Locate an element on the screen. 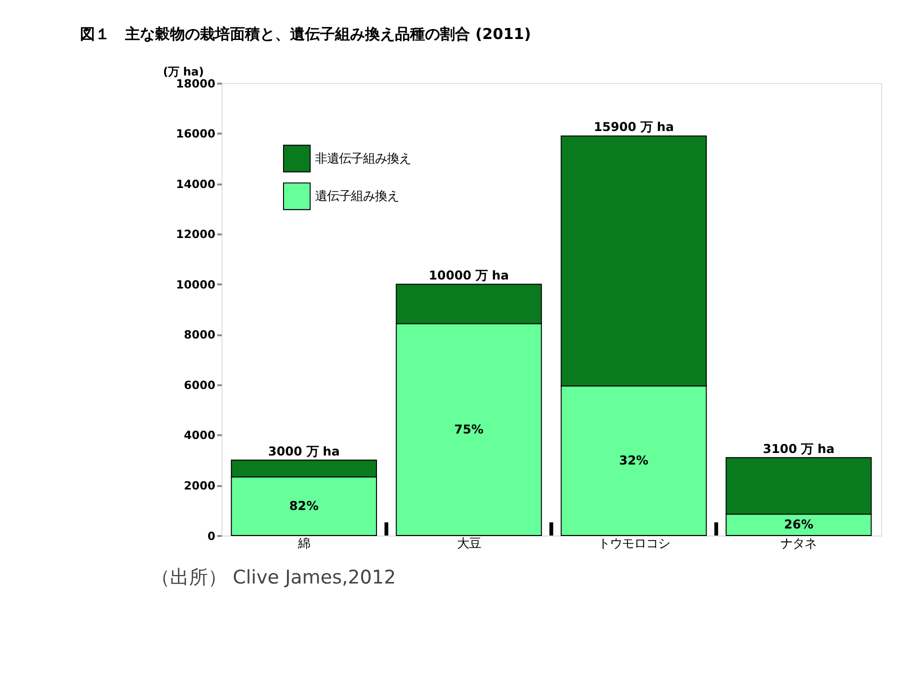 The image size is (900, 684). y-tick-label: 6000 is located at coordinates (200, 385).